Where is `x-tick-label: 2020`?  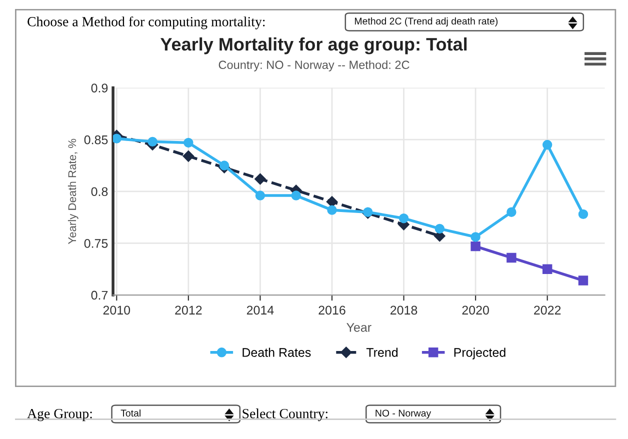
x-tick-label: 2020 is located at coordinates (475, 310).